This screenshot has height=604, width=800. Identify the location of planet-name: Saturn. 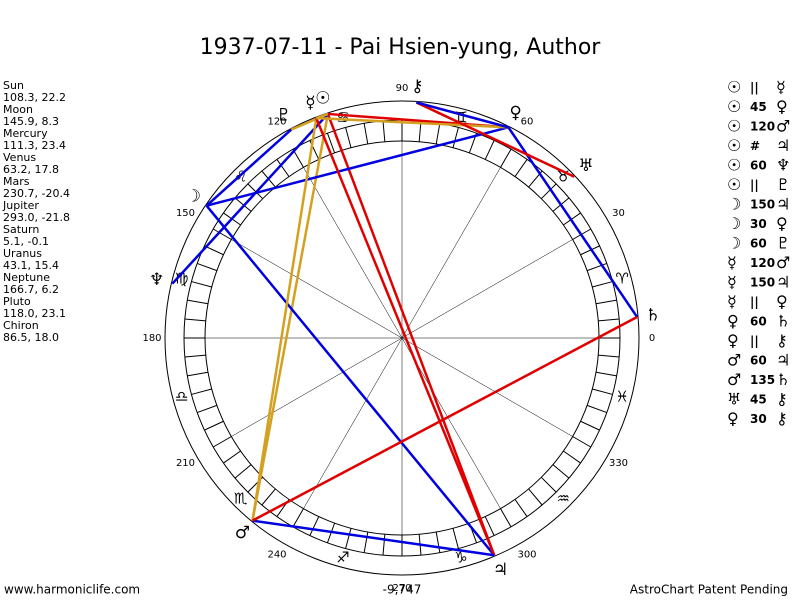
(21, 229).